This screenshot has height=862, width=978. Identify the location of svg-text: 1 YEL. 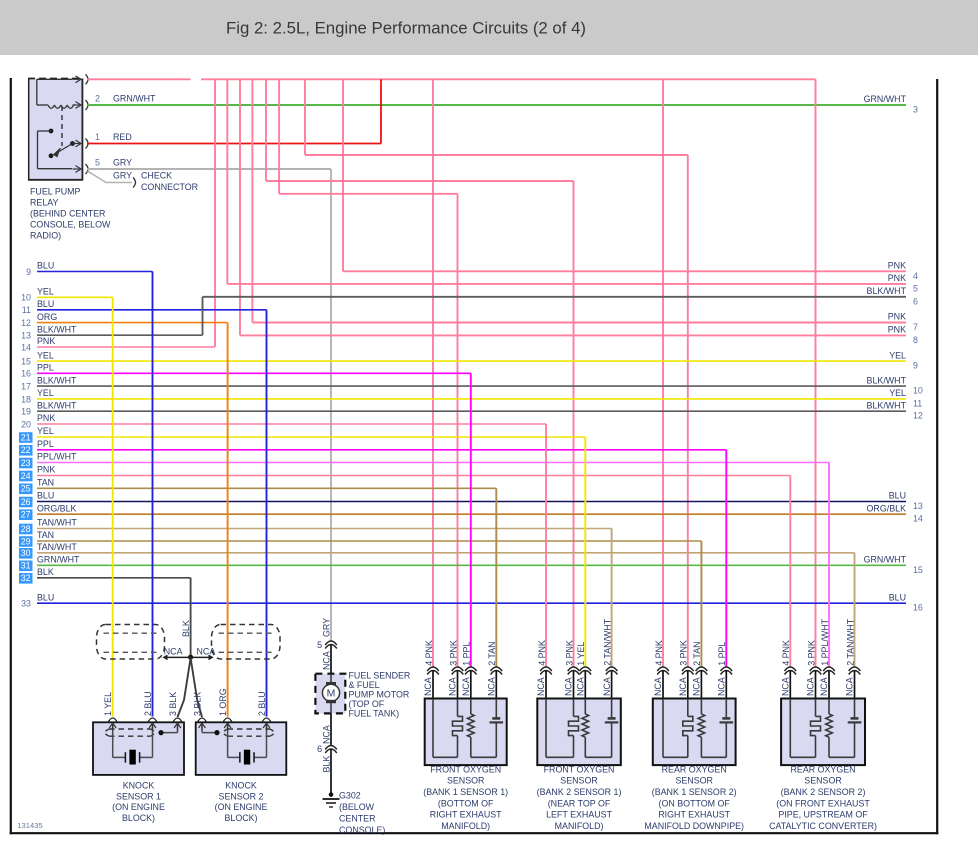
(108, 704).